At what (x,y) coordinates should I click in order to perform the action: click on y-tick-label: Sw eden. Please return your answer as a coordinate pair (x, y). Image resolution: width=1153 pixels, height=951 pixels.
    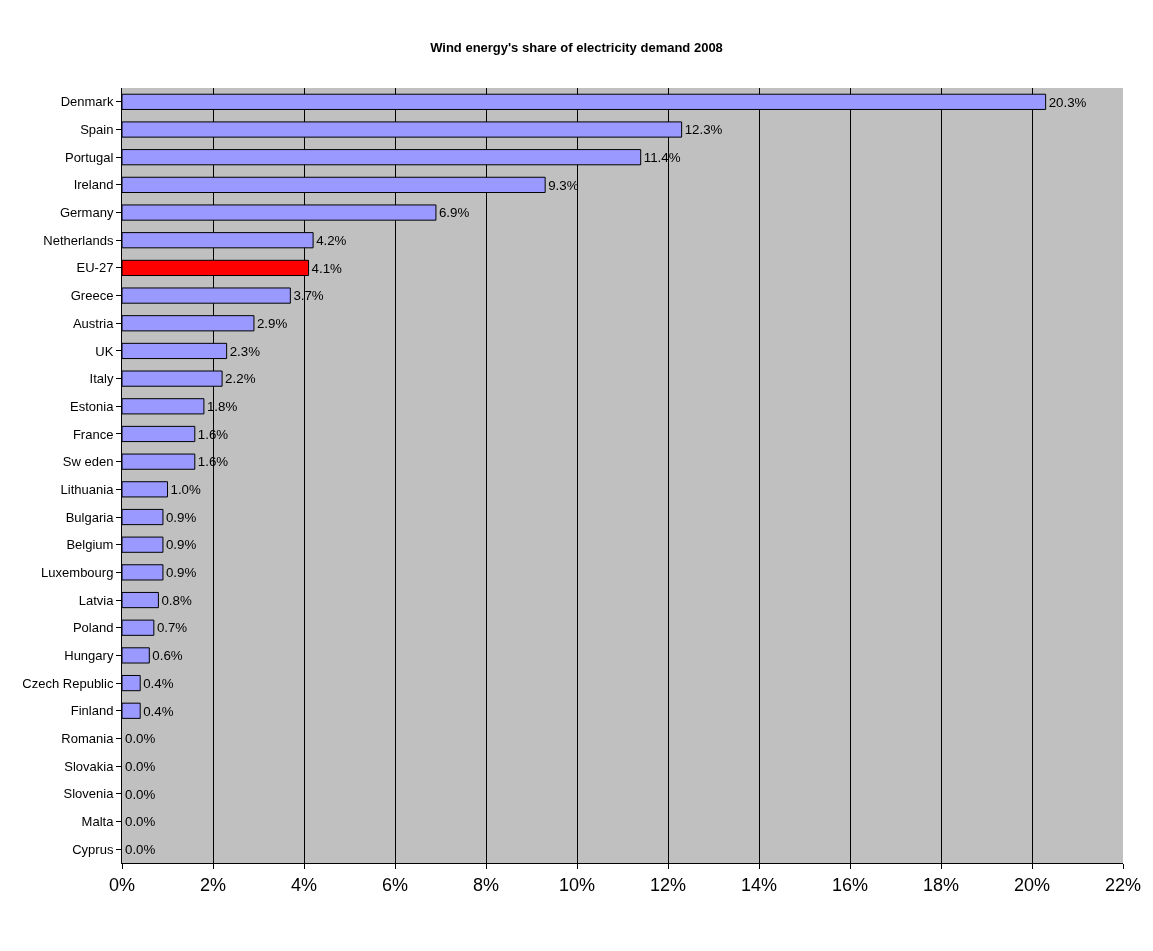
    Looking at the image, I should click on (88, 462).